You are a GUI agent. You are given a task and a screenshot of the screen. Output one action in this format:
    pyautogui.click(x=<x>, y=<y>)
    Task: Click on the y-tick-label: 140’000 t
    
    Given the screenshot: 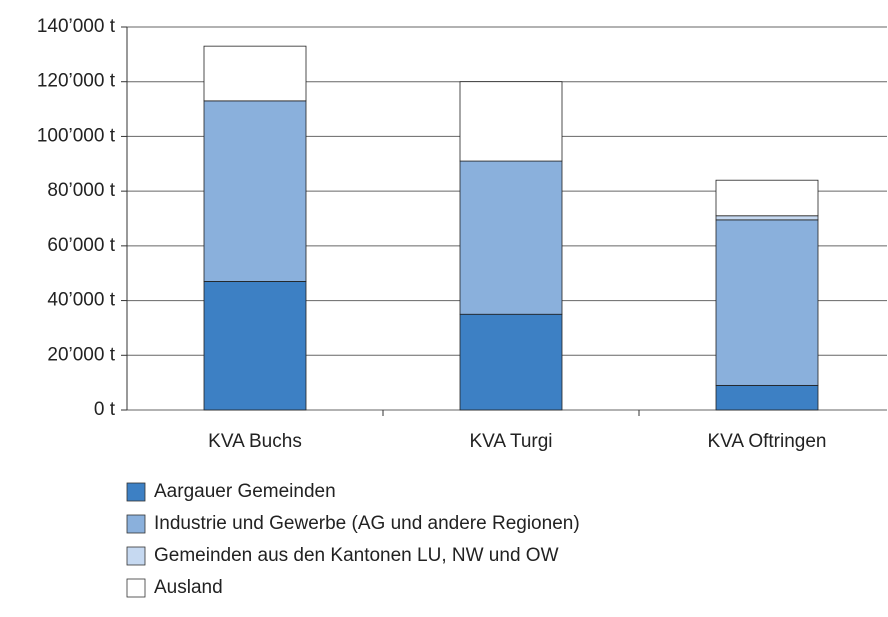 What is the action you would take?
    pyautogui.click(x=76, y=26)
    